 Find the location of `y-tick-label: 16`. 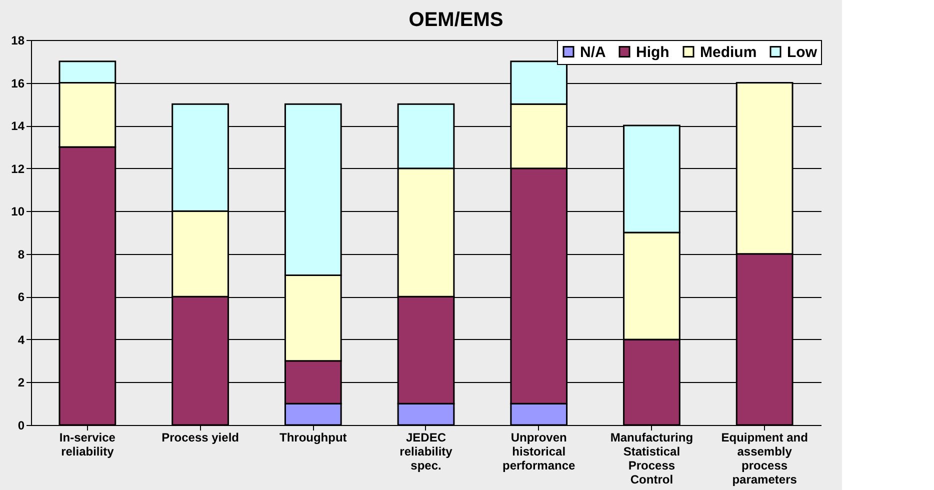

y-tick-label: 16 is located at coordinates (18, 83).